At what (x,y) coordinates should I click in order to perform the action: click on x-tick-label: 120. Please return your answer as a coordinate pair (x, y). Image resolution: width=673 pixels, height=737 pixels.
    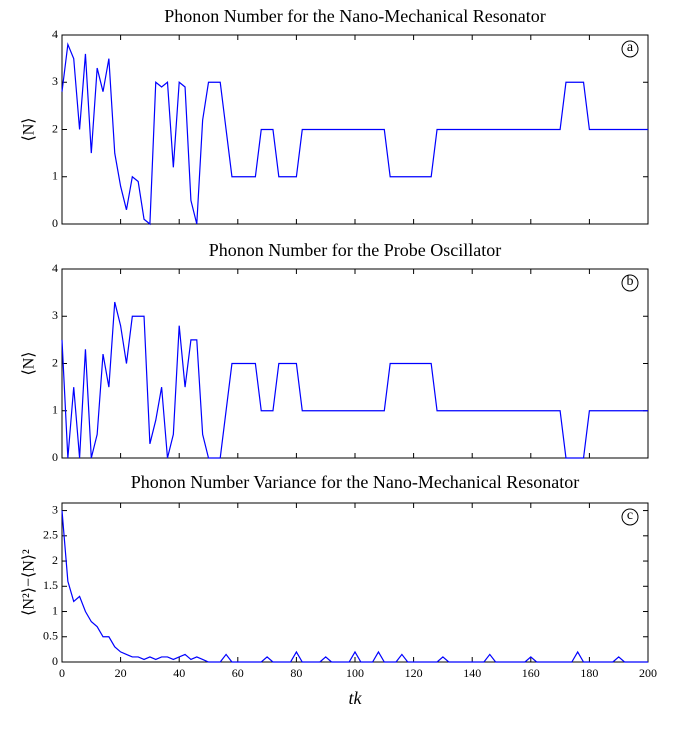
    Looking at the image, I should click on (414, 673).